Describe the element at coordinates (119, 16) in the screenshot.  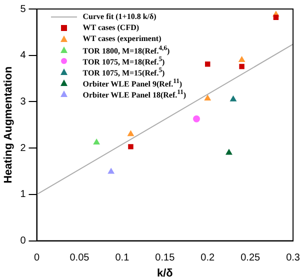
I see `legend-label: Curve fit (1+10.8 k/δ)` at that location.